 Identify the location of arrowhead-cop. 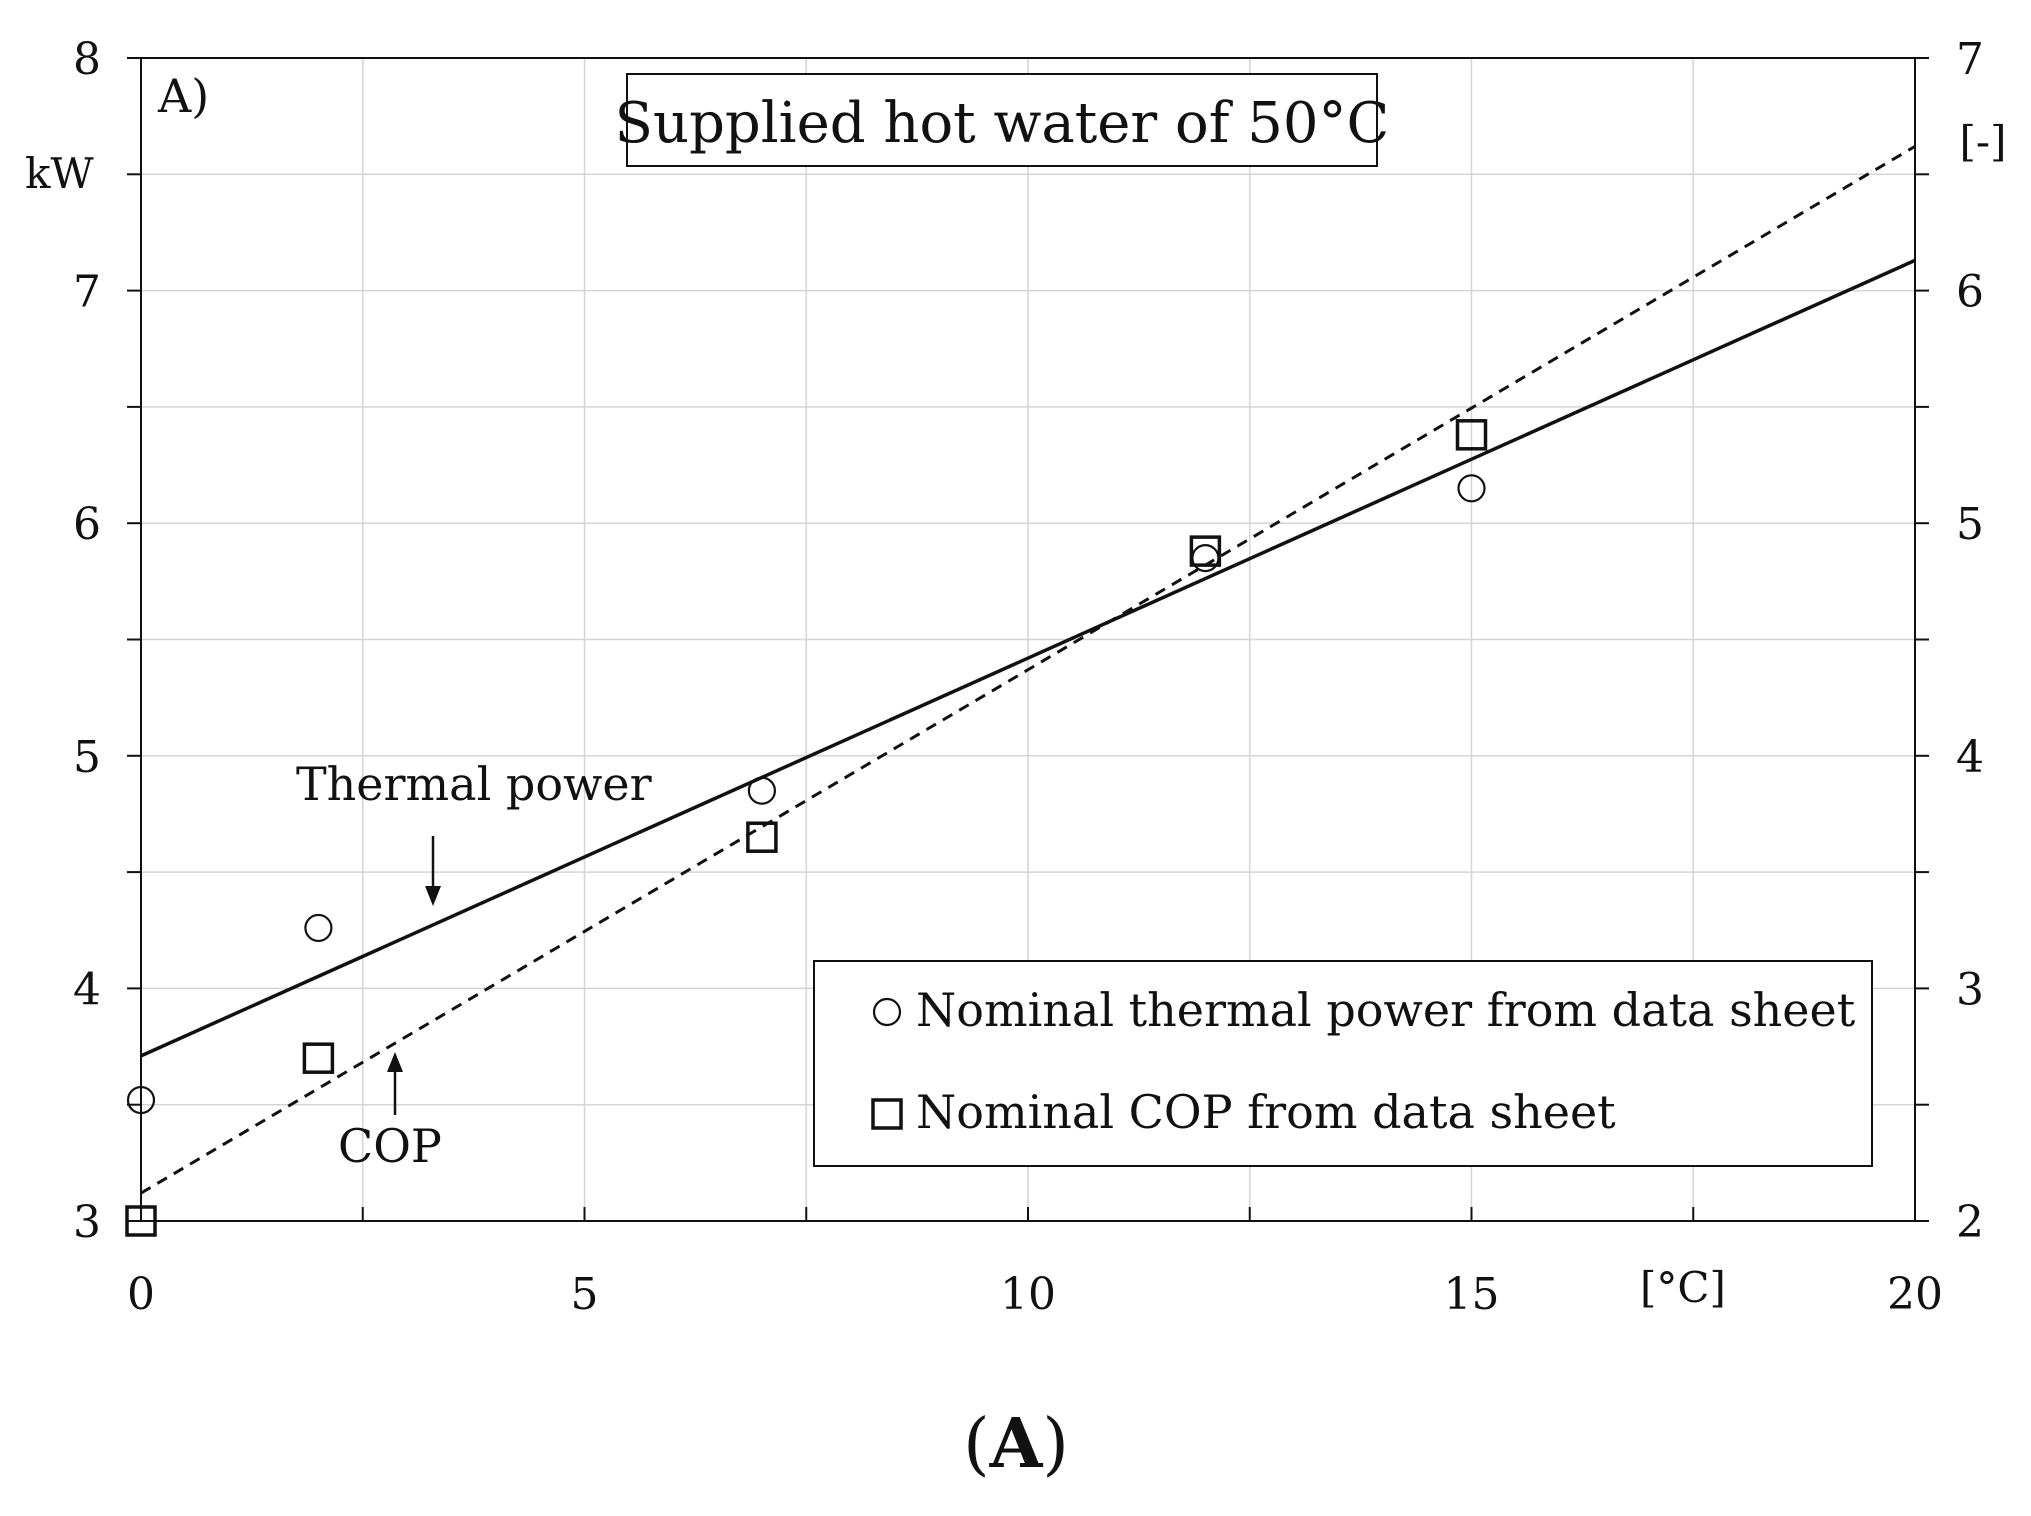
(395, 1062).